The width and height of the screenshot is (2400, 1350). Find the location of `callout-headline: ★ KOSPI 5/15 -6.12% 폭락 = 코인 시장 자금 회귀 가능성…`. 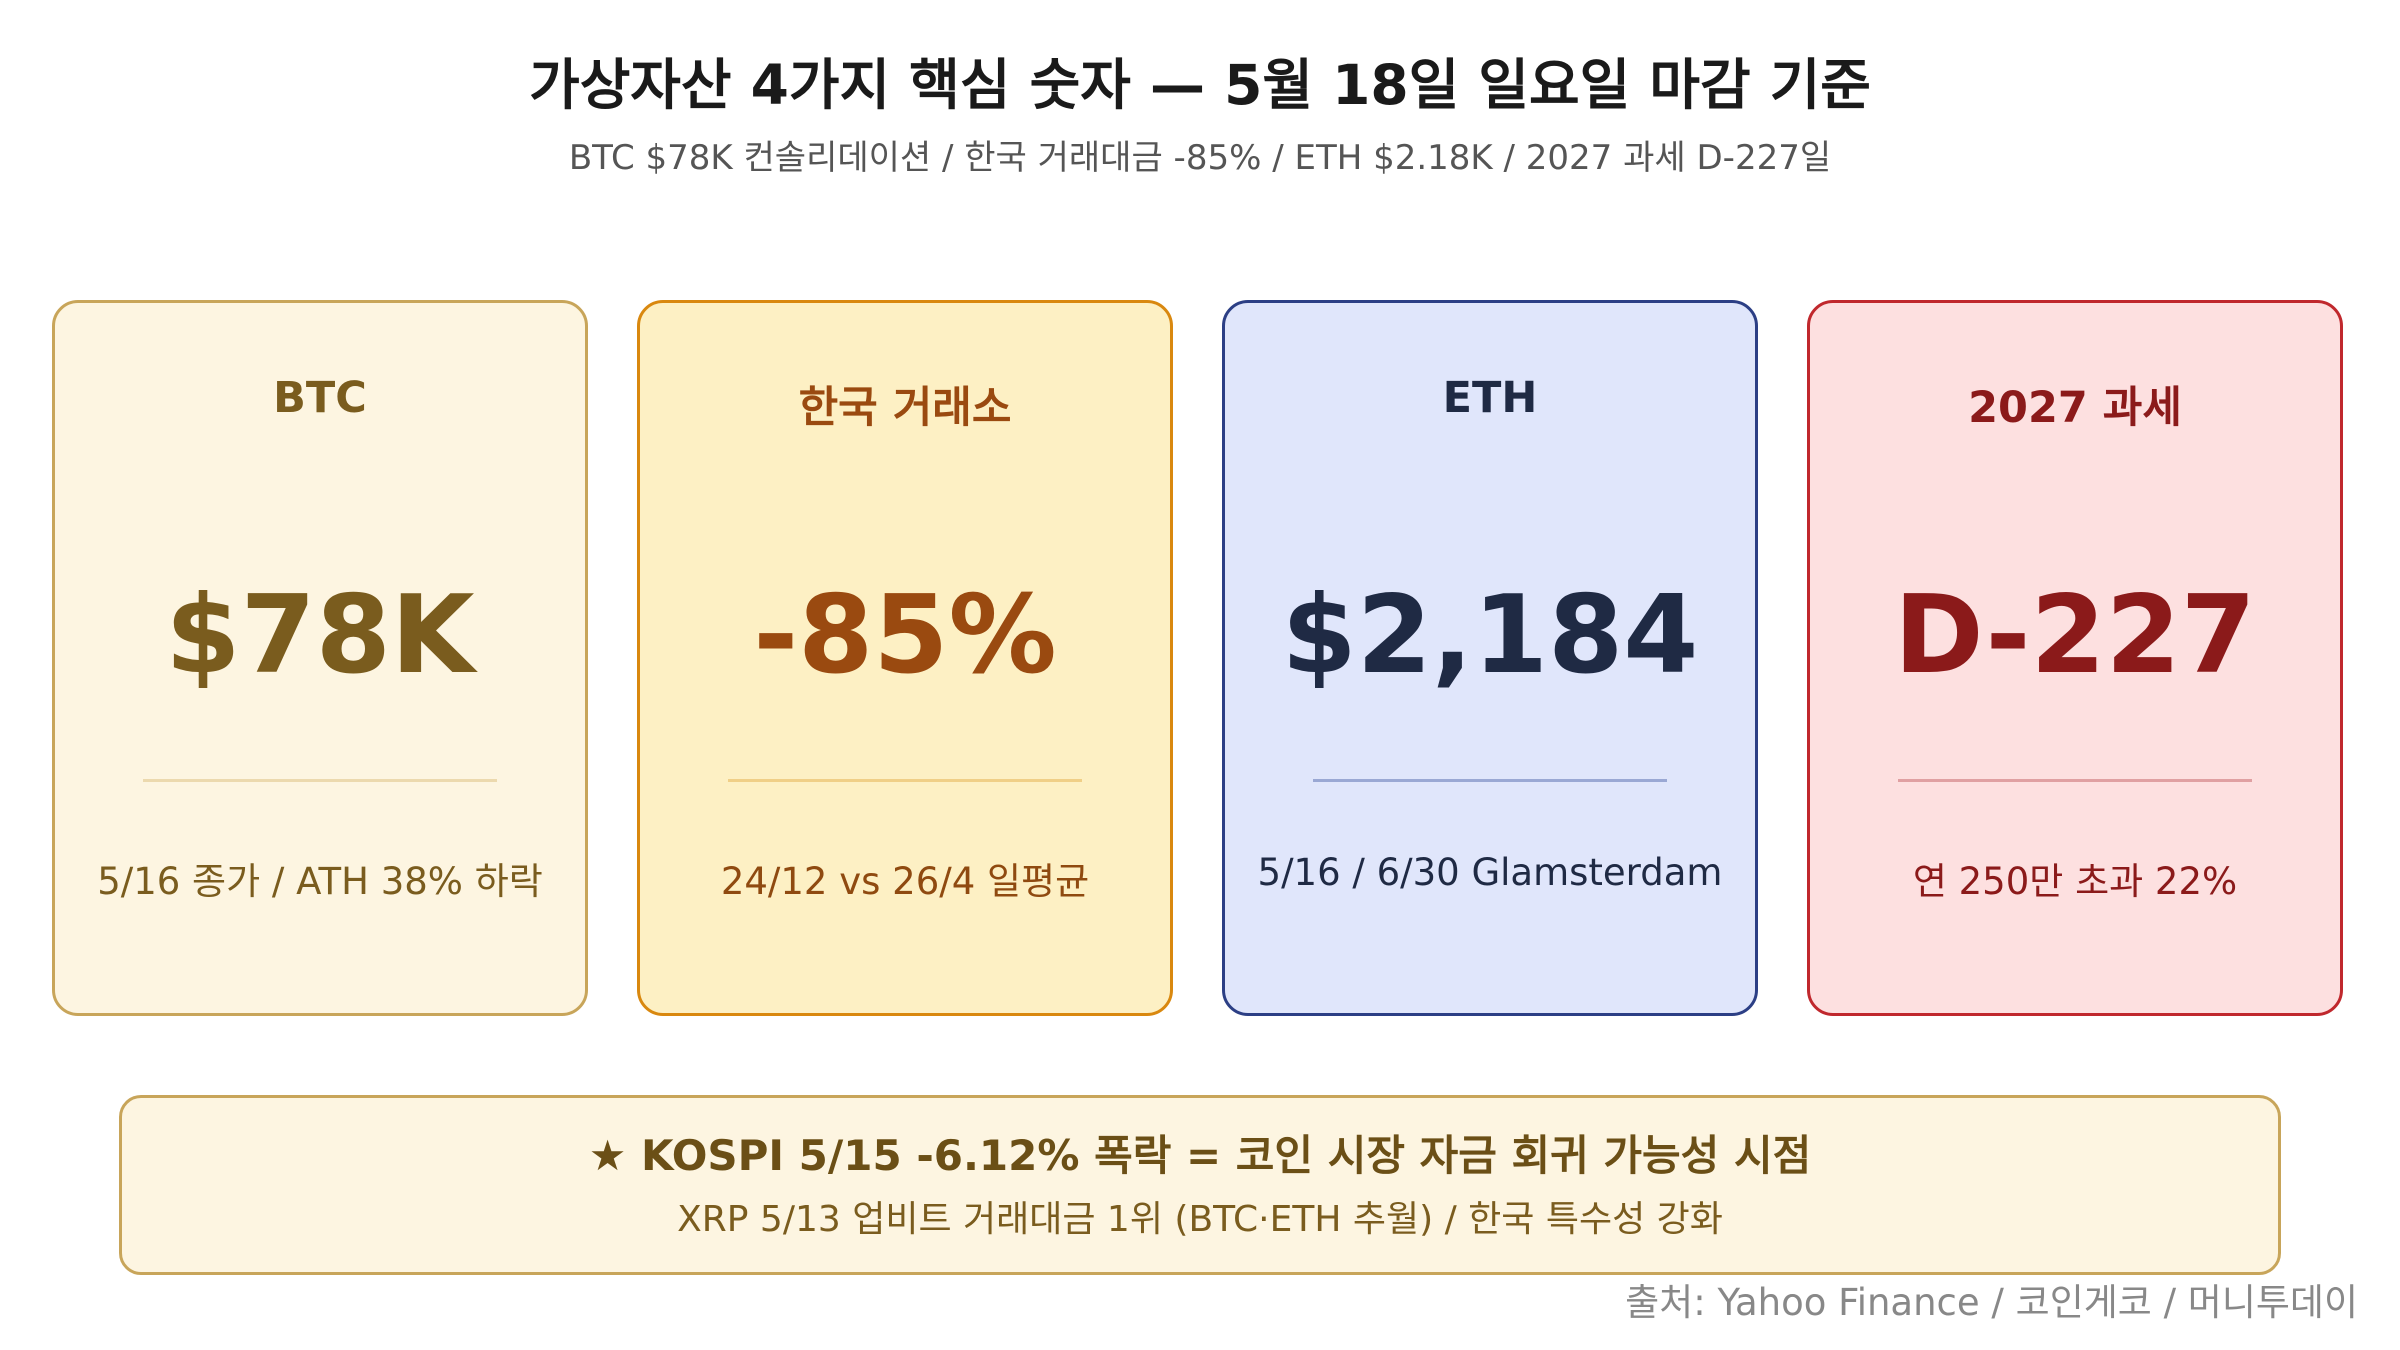

callout-headline: ★ KOSPI 5/15 -6.12% 폭락 = 코인 시장 자금 회귀 가능성… is located at coordinates (1200, 1155).